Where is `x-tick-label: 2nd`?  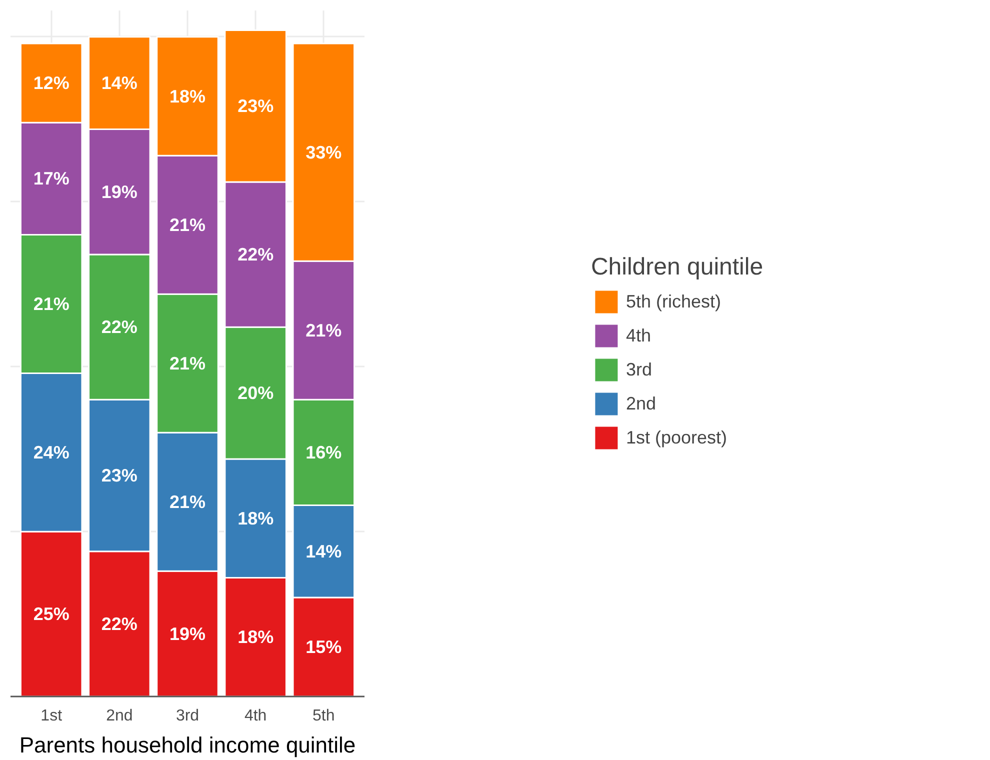
x-tick-label: 2nd is located at coordinates (119, 716).